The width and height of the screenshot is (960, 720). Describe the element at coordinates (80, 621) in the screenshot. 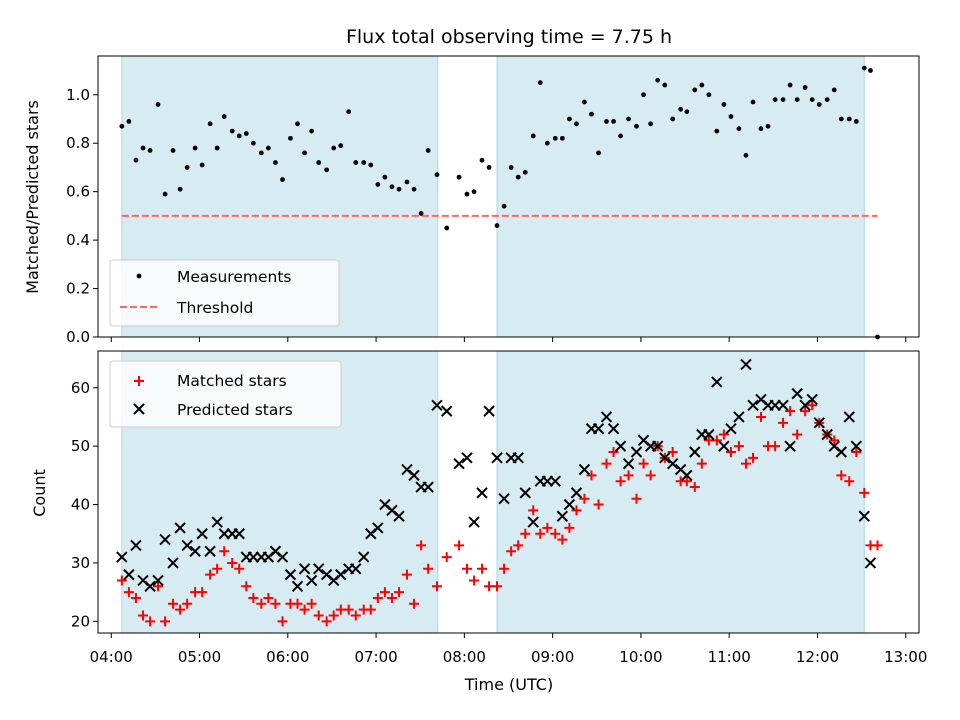

I see `y-tick-label: 20` at that location.